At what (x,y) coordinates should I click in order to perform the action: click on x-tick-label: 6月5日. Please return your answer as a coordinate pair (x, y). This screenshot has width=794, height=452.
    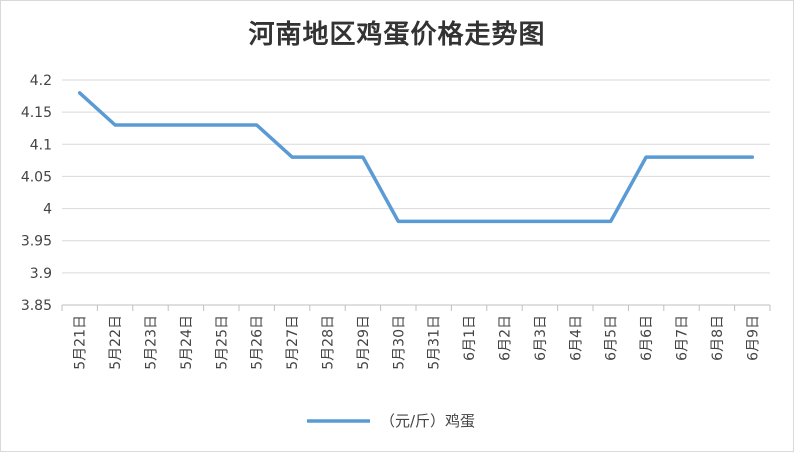
    Looking at the image, I should click on (612, 338).